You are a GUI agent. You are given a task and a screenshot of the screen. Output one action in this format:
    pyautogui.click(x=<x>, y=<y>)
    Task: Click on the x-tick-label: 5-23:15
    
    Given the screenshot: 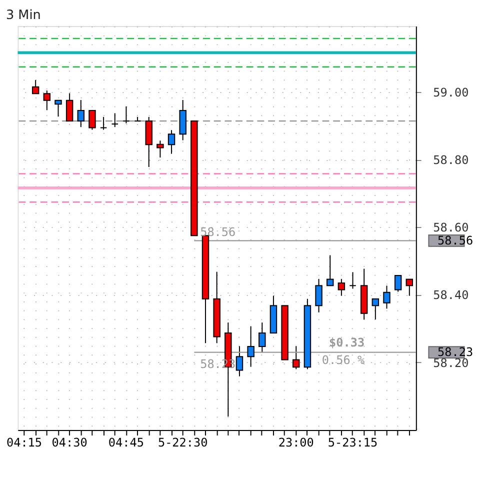 What is the action you would take?
    pyautogui.click(x=353, y=442)
    